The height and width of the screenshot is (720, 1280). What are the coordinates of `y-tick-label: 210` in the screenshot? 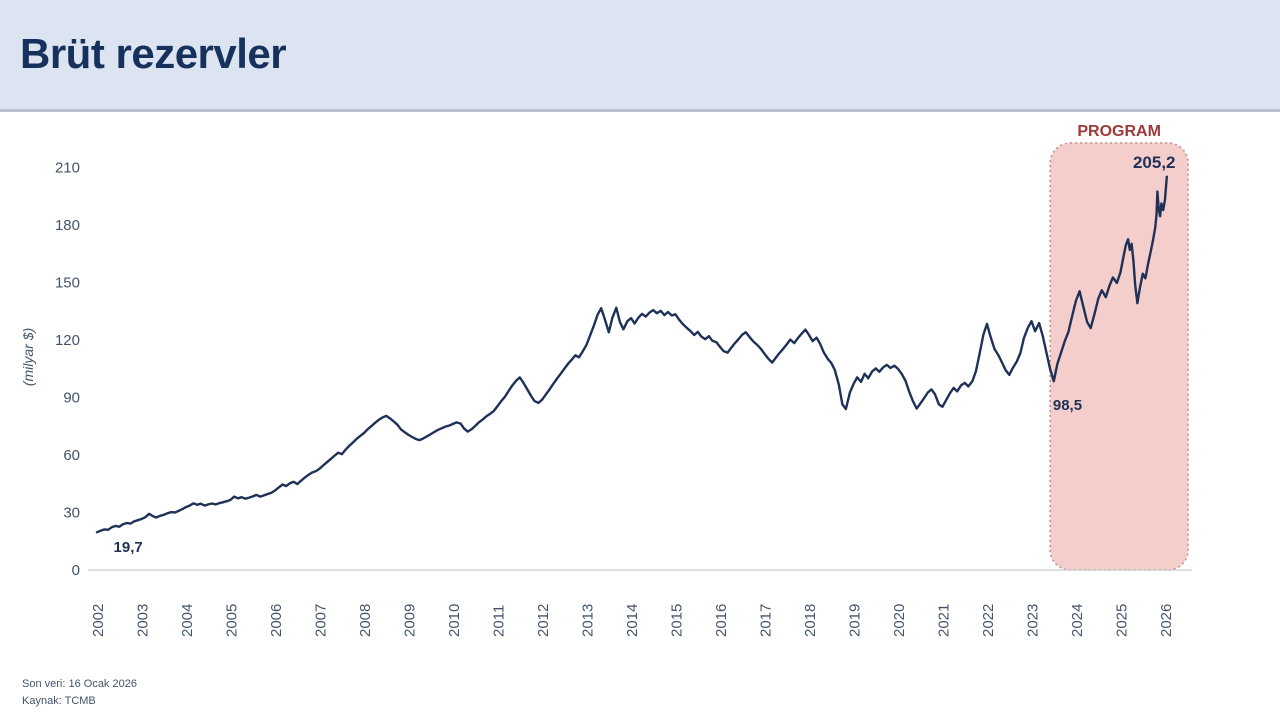 It's located at (67, 168).